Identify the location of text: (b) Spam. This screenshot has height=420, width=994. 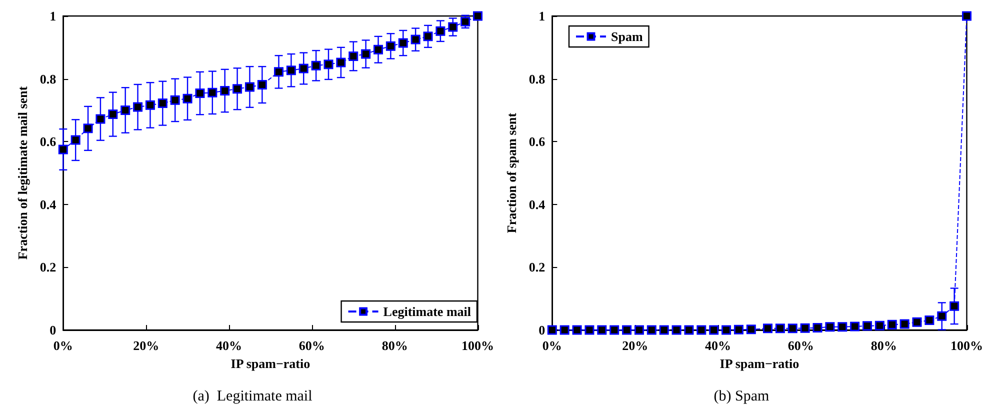
(742, 396).